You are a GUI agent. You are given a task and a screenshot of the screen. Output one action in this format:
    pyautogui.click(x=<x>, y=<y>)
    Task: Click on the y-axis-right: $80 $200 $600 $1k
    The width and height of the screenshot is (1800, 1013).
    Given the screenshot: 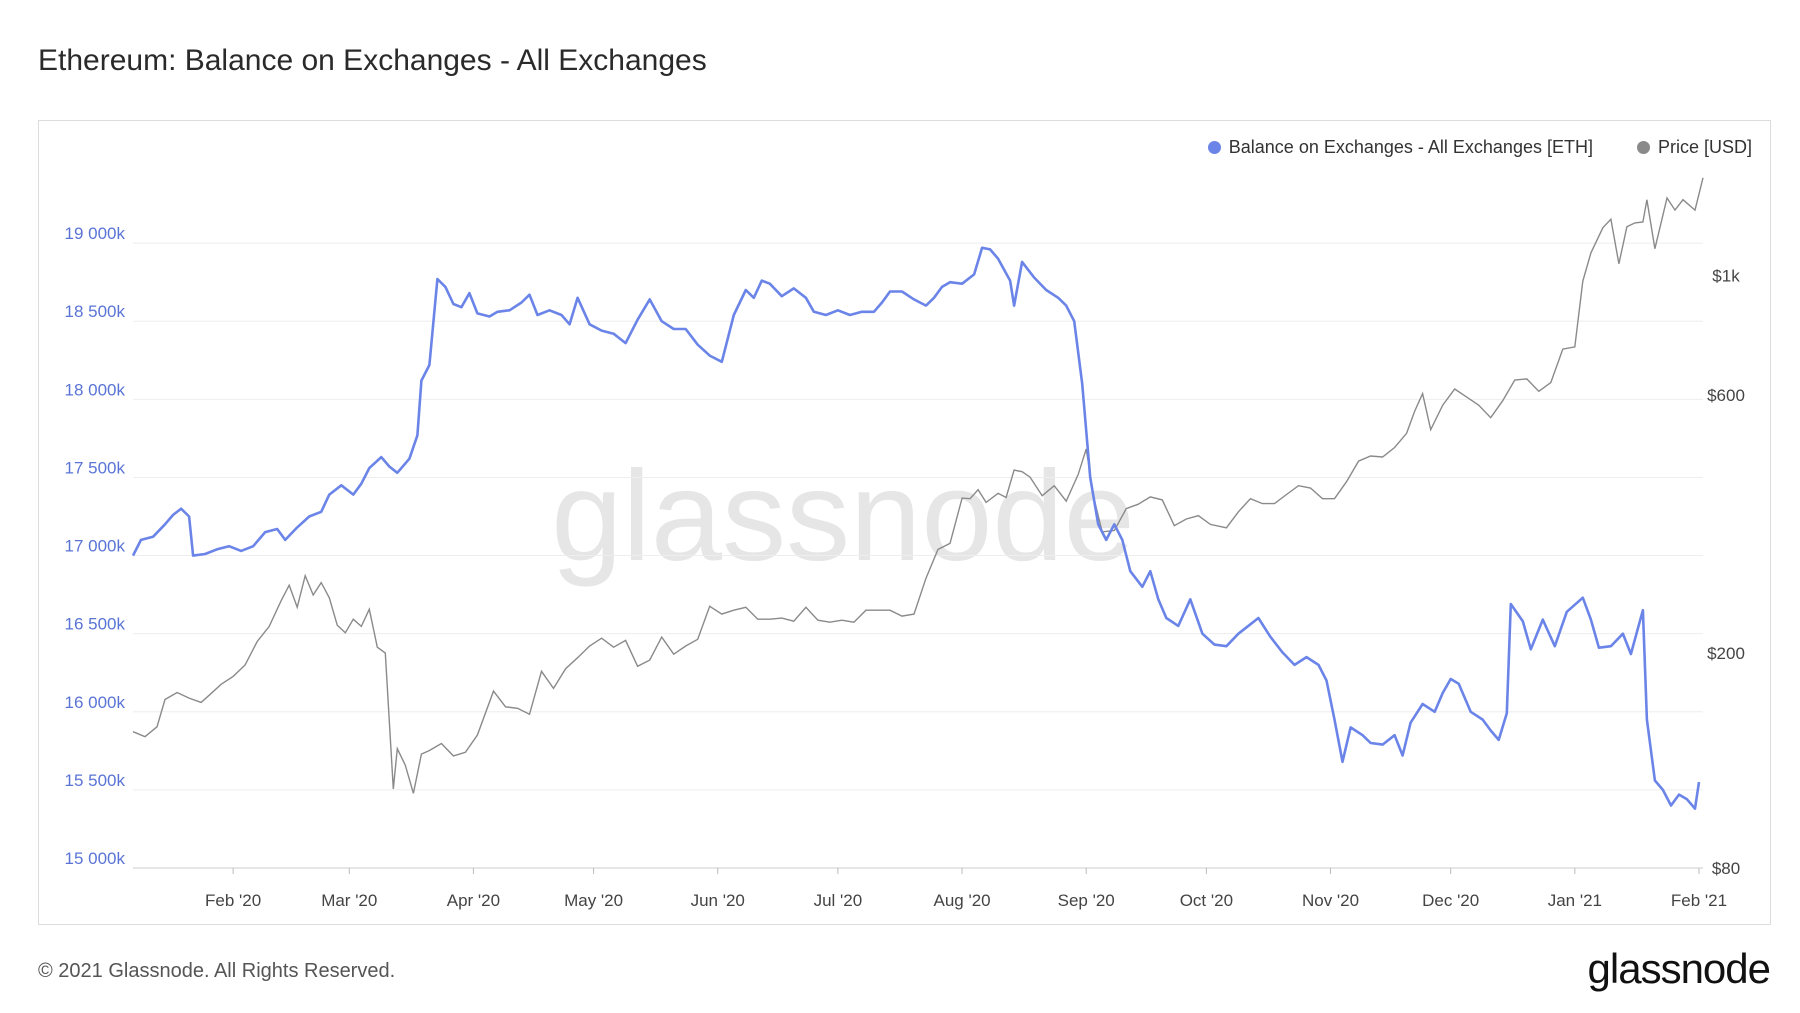 What is the action you would take?
    pyautogui.click(x=1726, y=572)
    